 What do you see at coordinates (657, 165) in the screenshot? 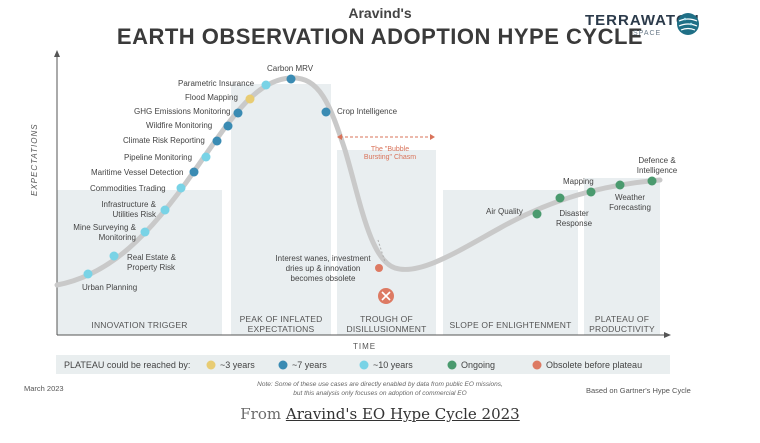
I see `label-defence: Defence & Intelligence` at bounding box center [657, 165].